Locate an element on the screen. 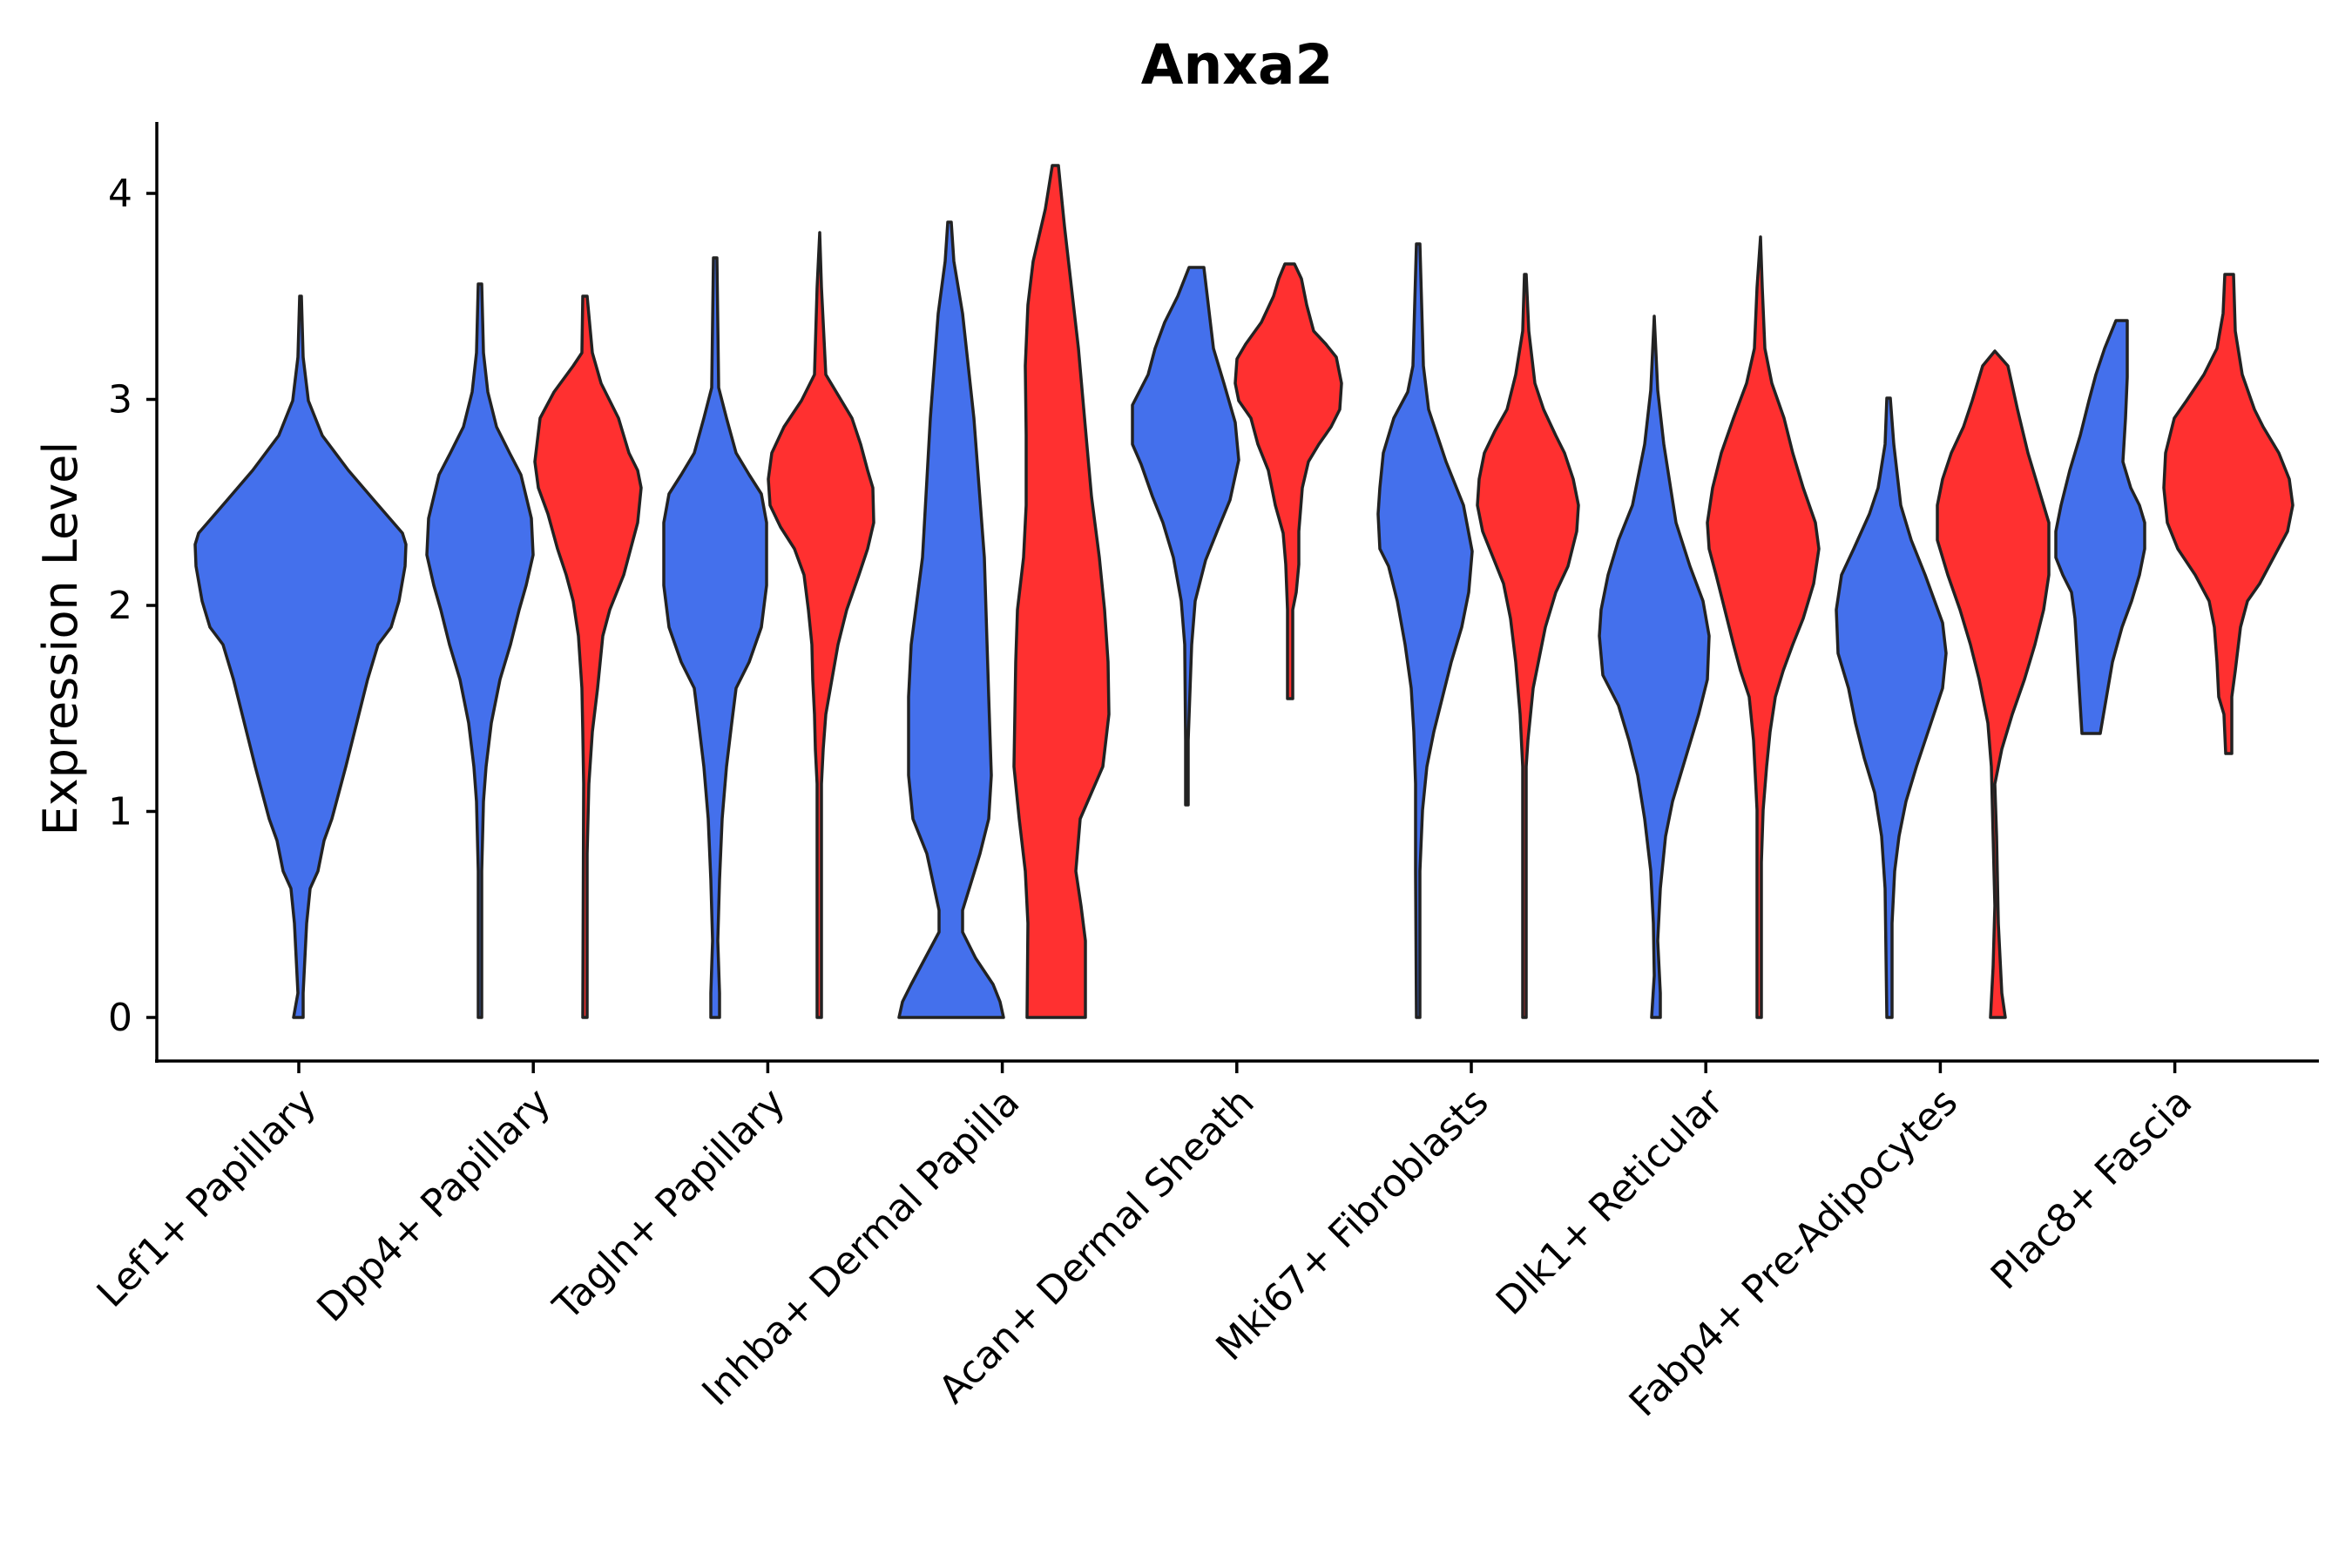 The width and height of the screenshot is (2352, 1568). y-tick-label: 0 is located at coordinates (120, 1018).